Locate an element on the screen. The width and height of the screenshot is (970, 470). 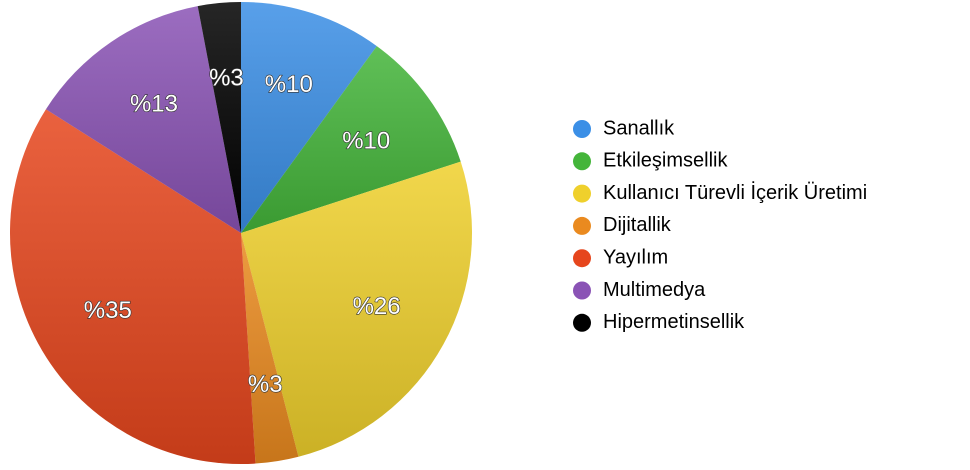
legend-label: Hipermetinsellik is located at coordinates (674, 322).